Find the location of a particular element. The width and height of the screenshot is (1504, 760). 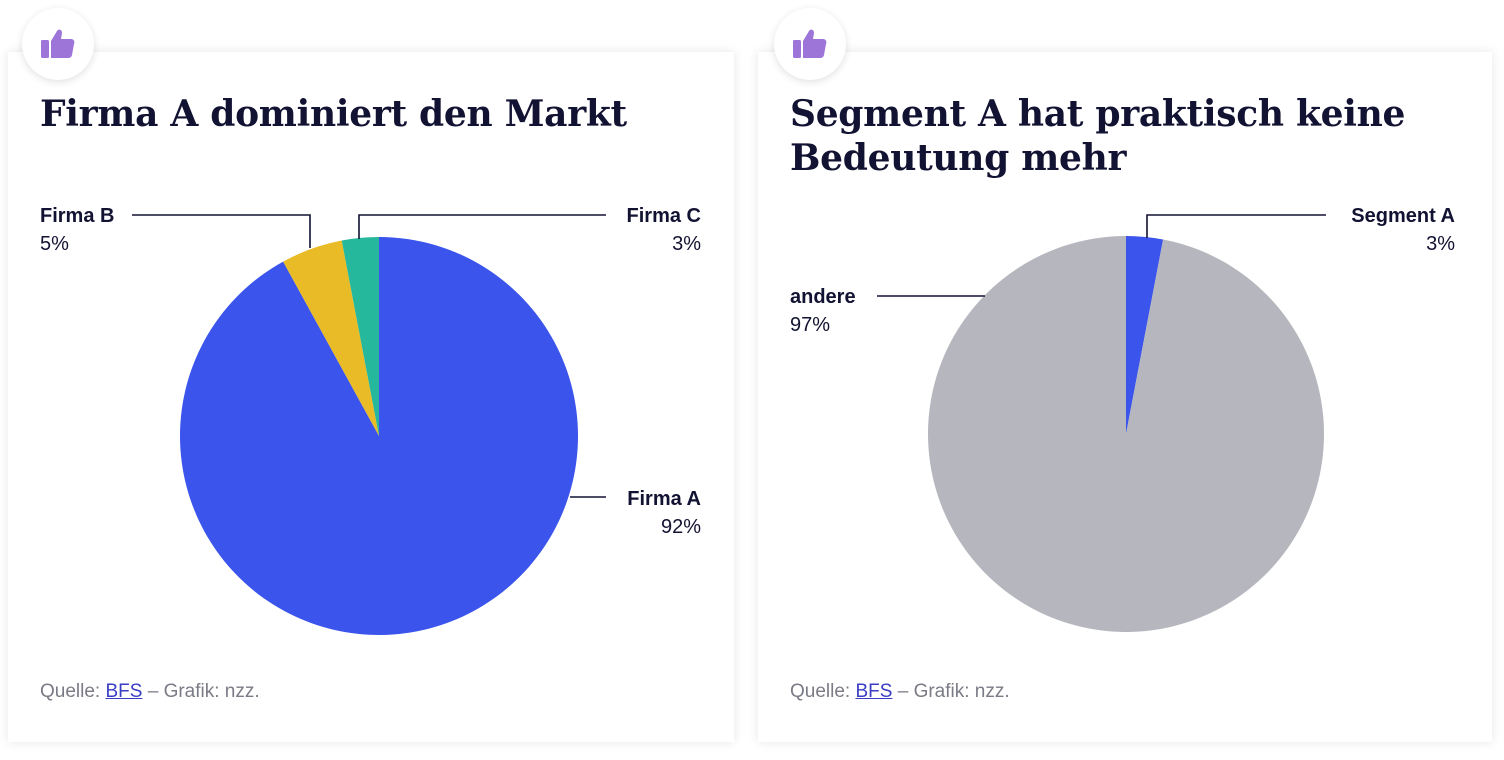

slice-label-firma-b: Firma B is located at coordinates (77, 216).